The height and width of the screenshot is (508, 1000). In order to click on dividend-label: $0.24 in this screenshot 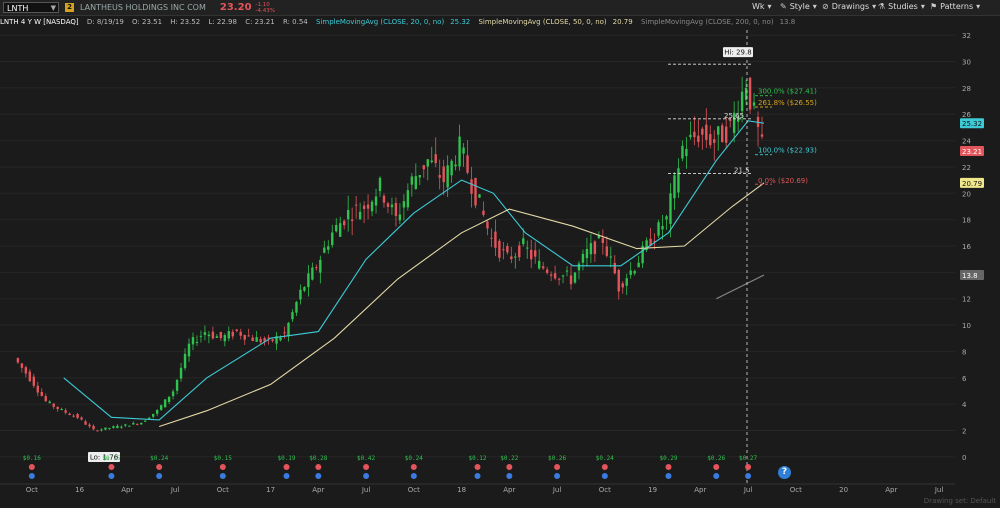, I will do `click(414, 458)`.